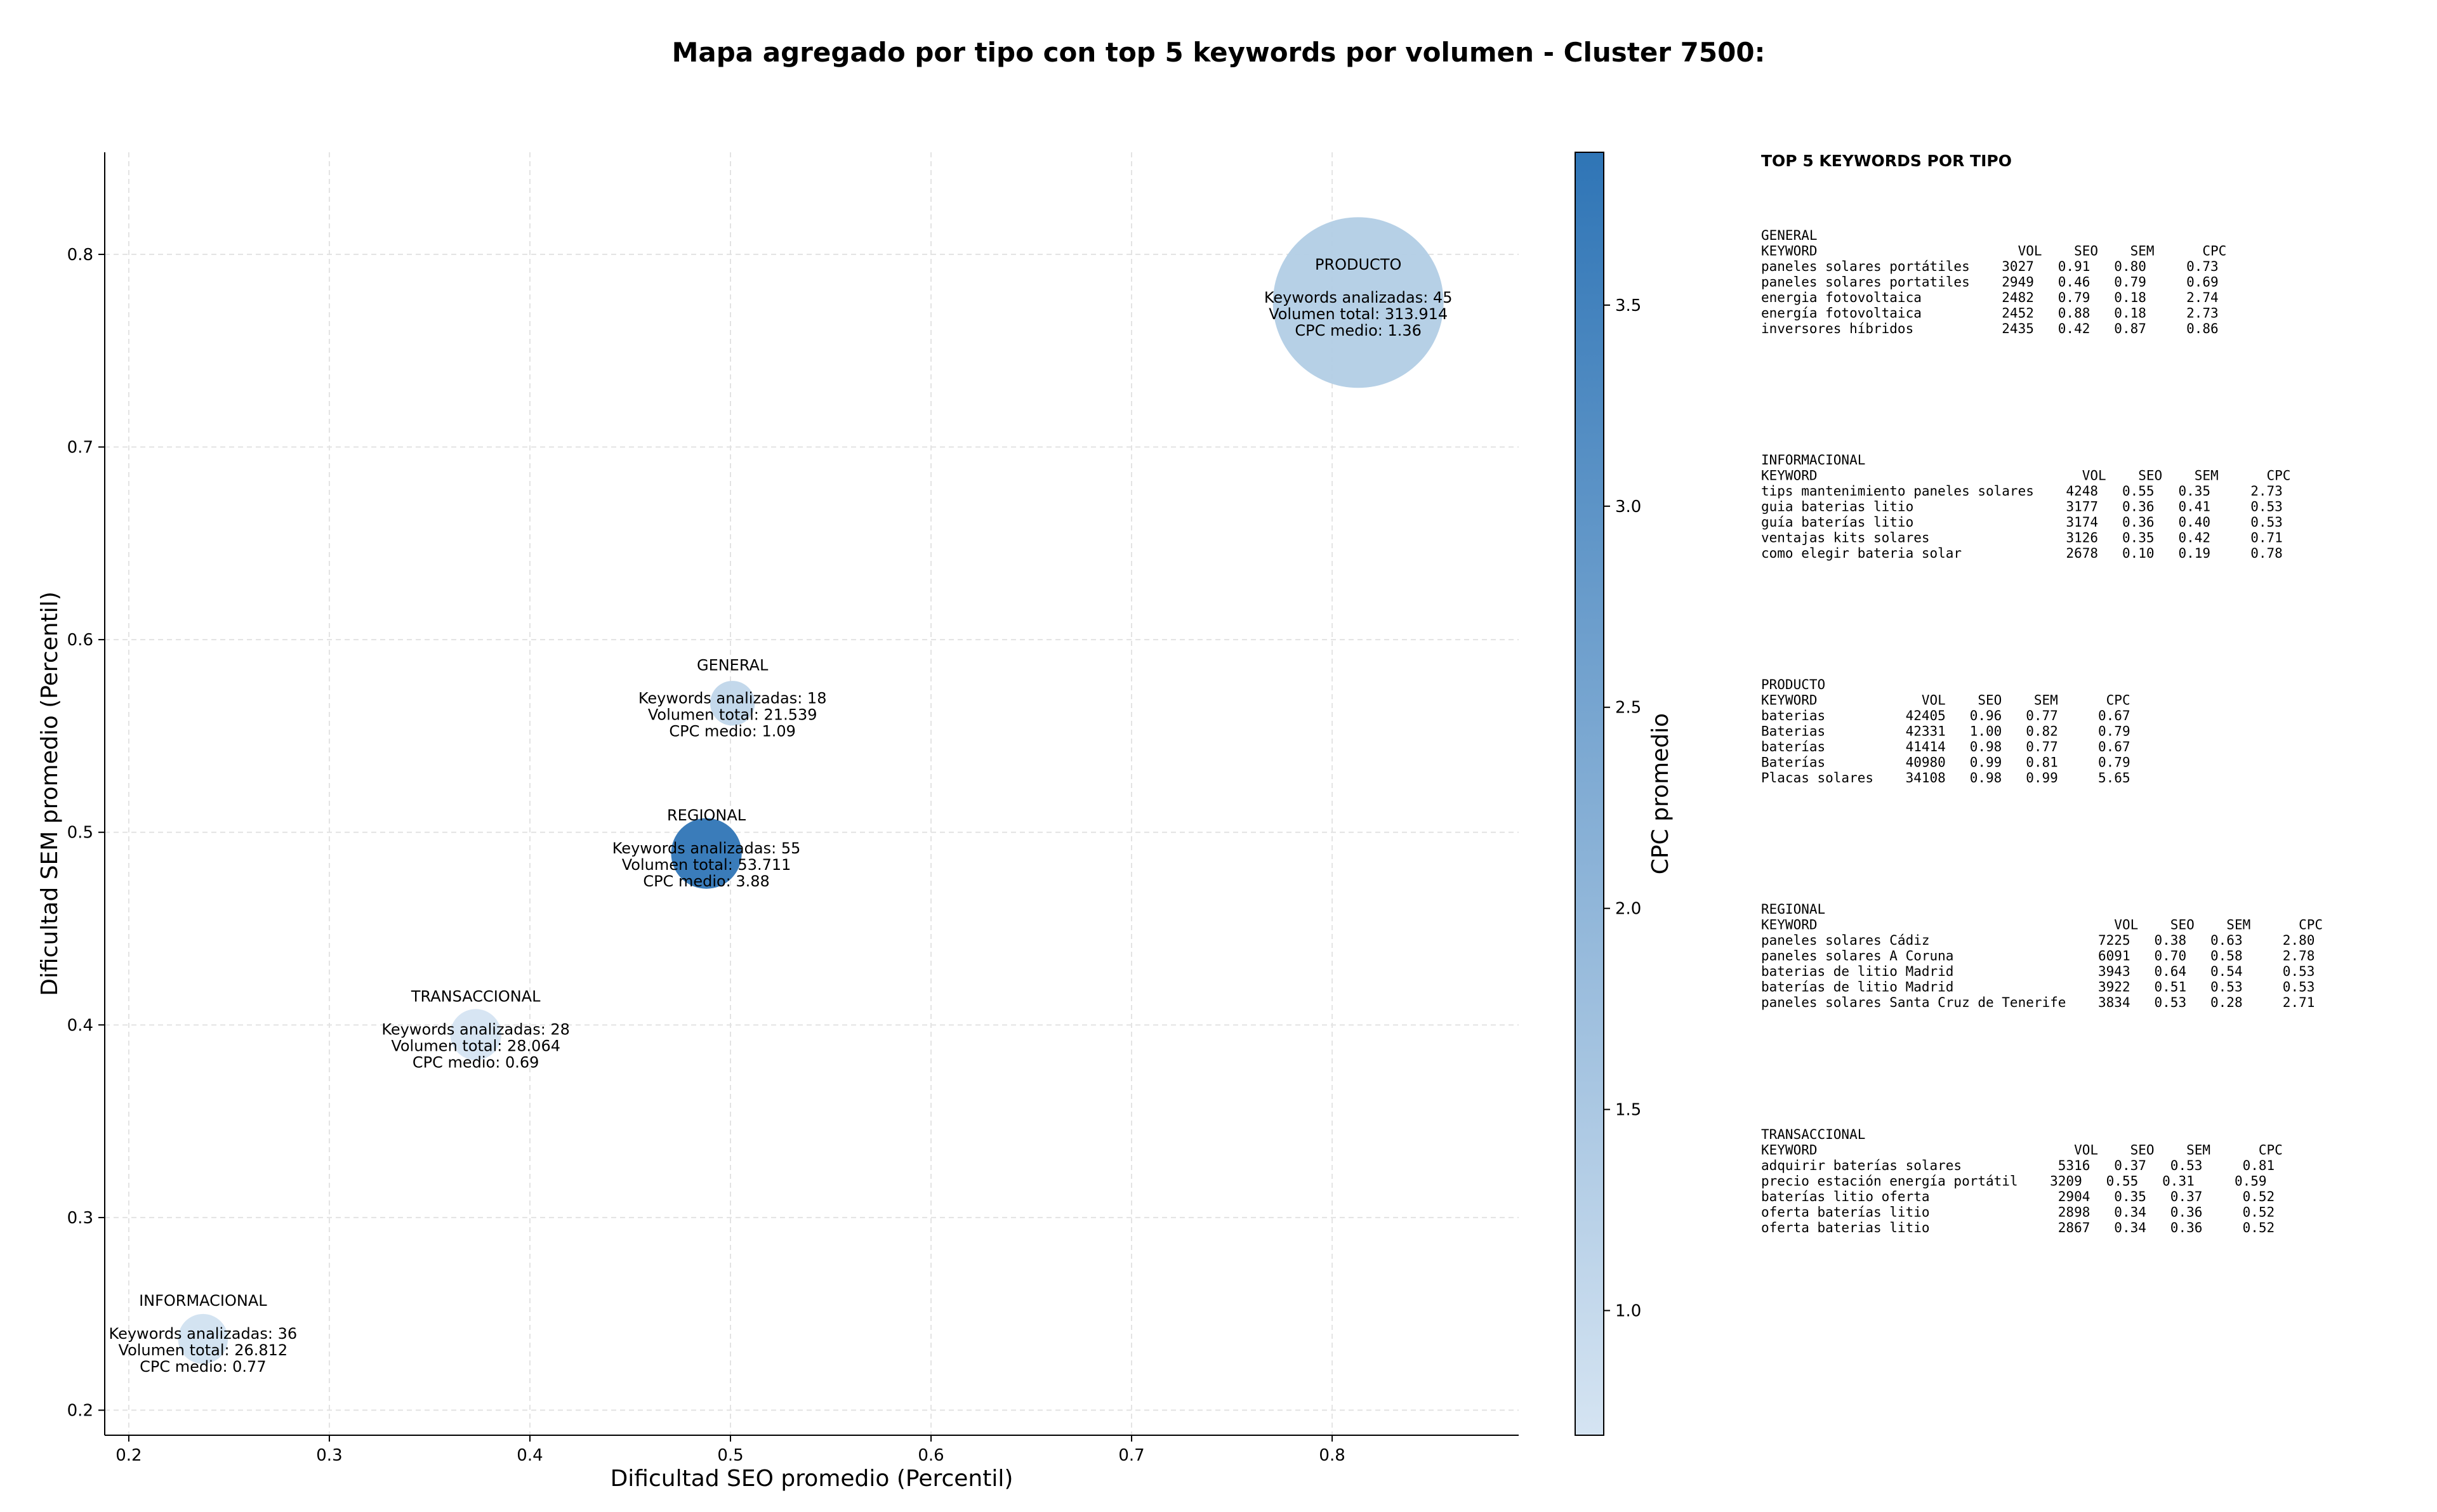 The image size is (2437, 1512). Describe the element at coordinates (80, 1219) in the screenshot. I see `y-tick-label: 0.3` at that location.